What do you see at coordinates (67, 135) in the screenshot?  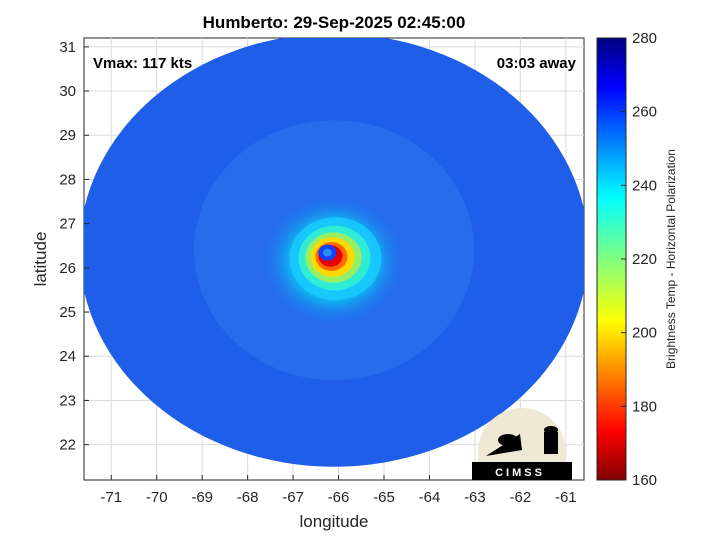 I see `y-tick-label: 29` at bounding box center [67, 135].